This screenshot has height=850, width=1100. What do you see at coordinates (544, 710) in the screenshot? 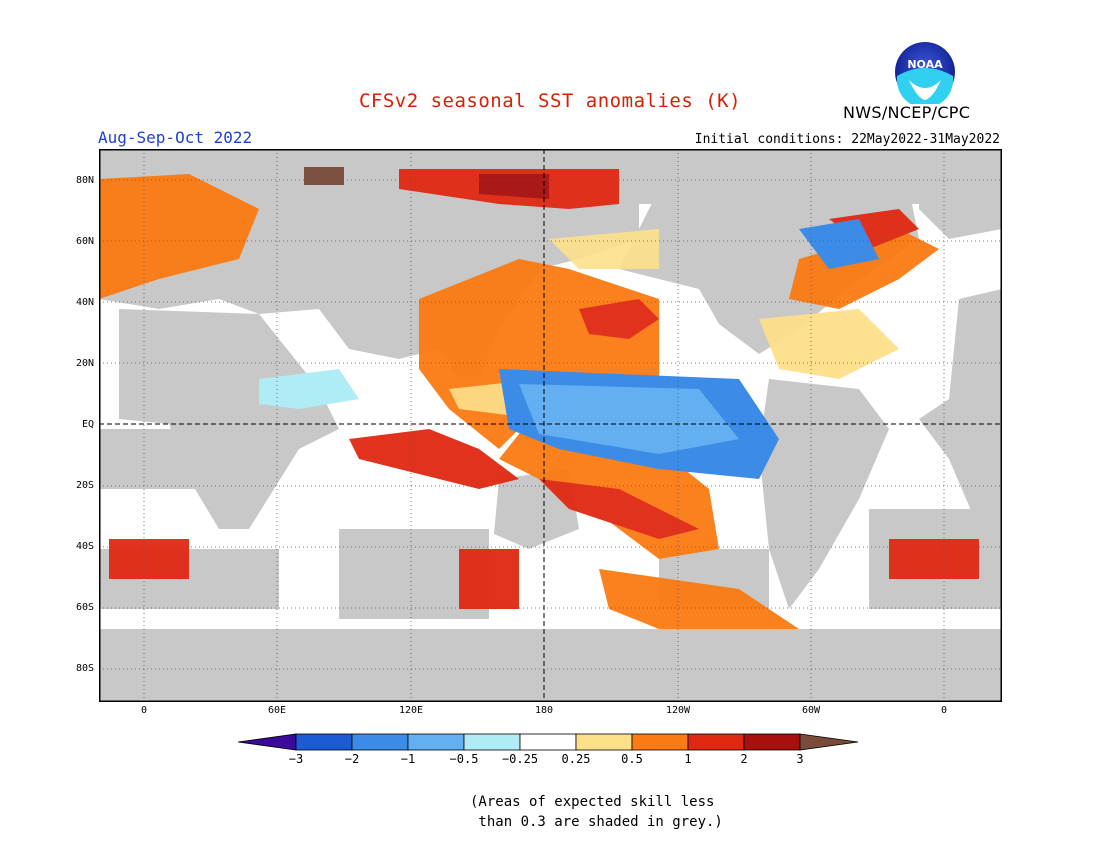
I see `lon-label: 180` at bounding box center [544, 710].